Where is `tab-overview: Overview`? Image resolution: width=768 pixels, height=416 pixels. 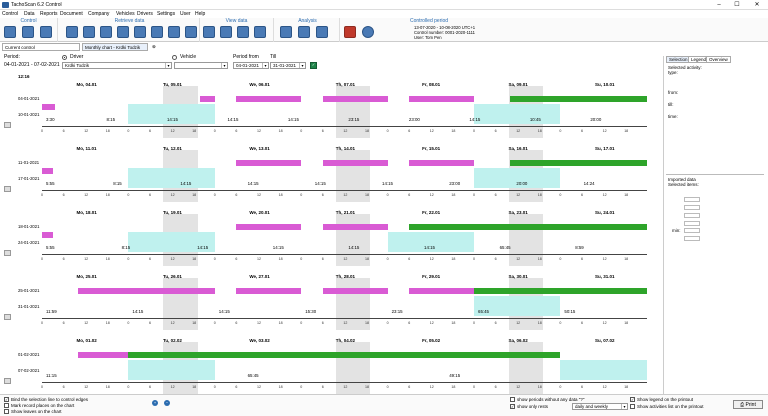
tab-overview: Overview is located at coordinates (718, 59).